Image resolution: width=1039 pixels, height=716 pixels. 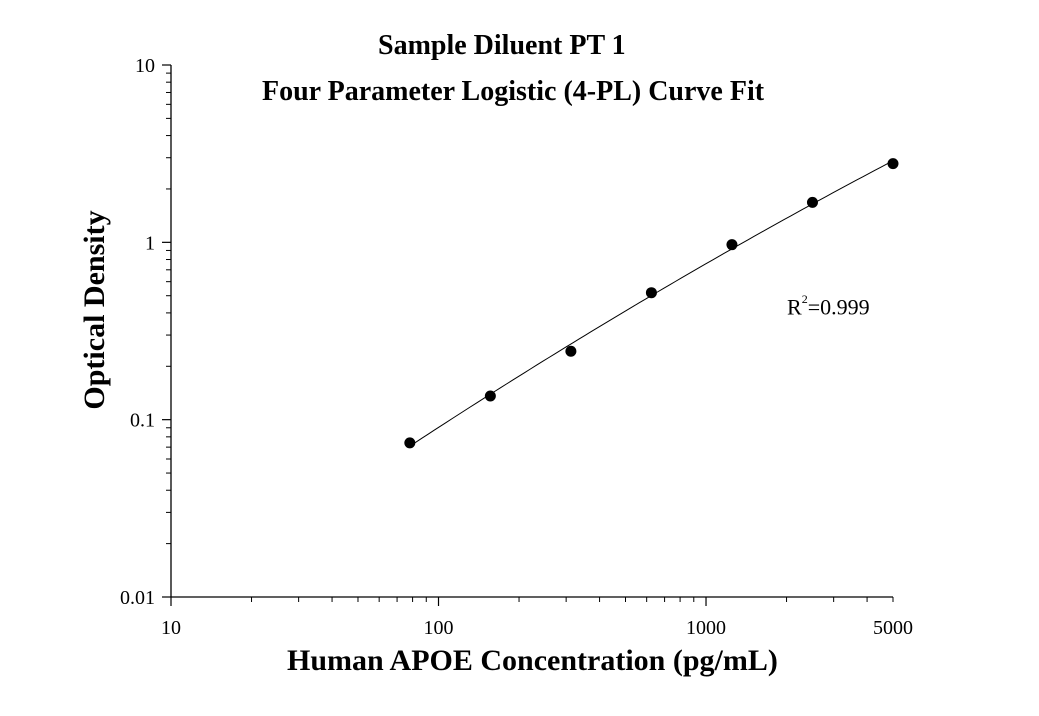 I want to click on r-squared-annotation: R2=0.999, so click(x=828, y=306).